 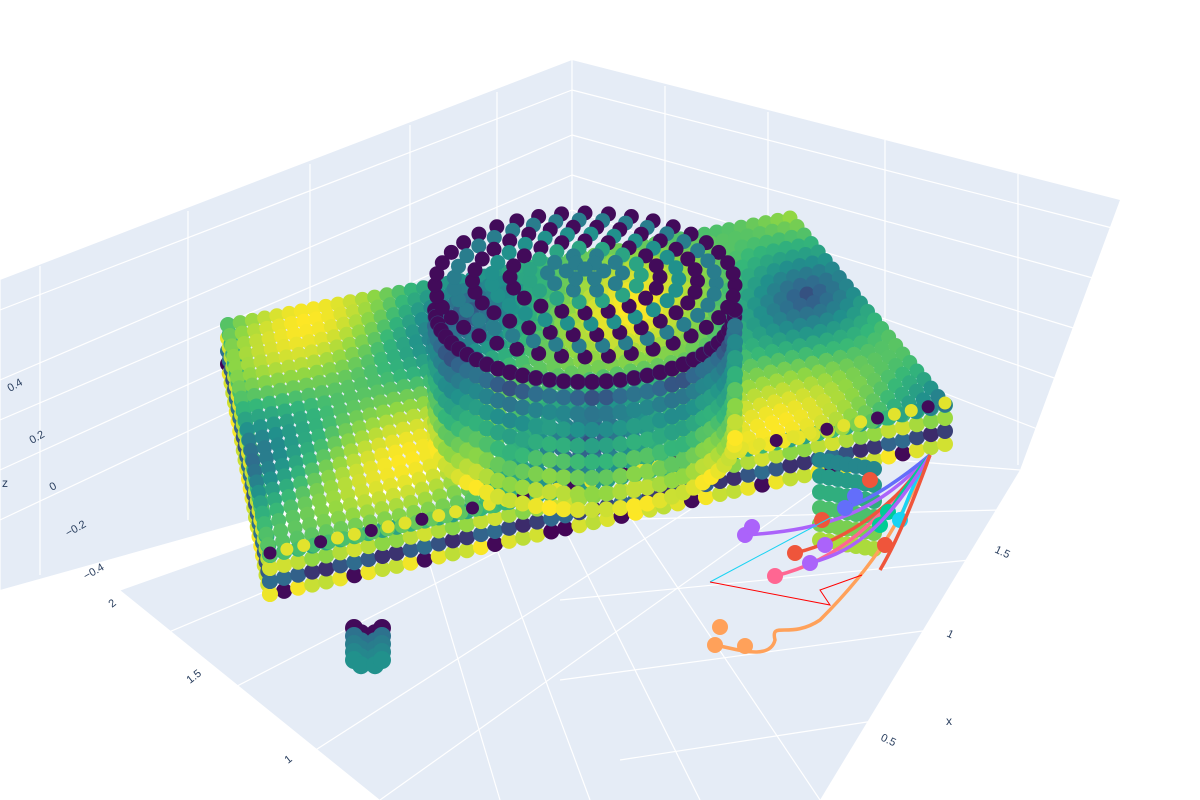 I want to click on y-tick-label: 1.5, so click(x=193, y=676).